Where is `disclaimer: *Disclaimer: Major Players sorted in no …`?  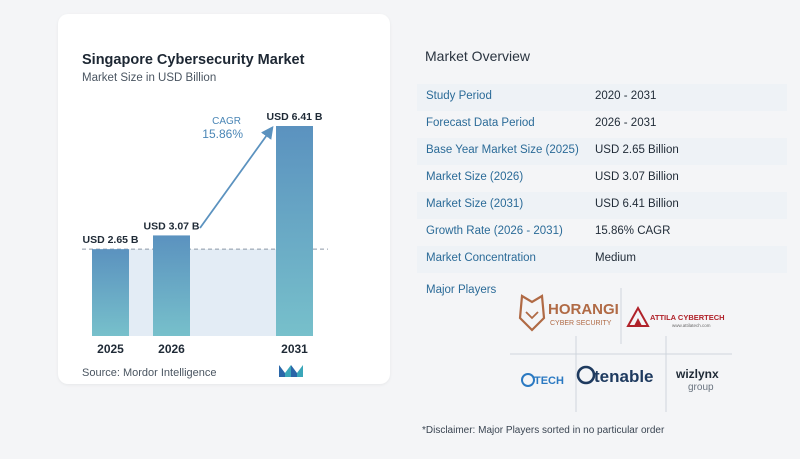 disclaimer: *Disclaimer: Major Players sorted in no … is located at coordinates (543, 430).